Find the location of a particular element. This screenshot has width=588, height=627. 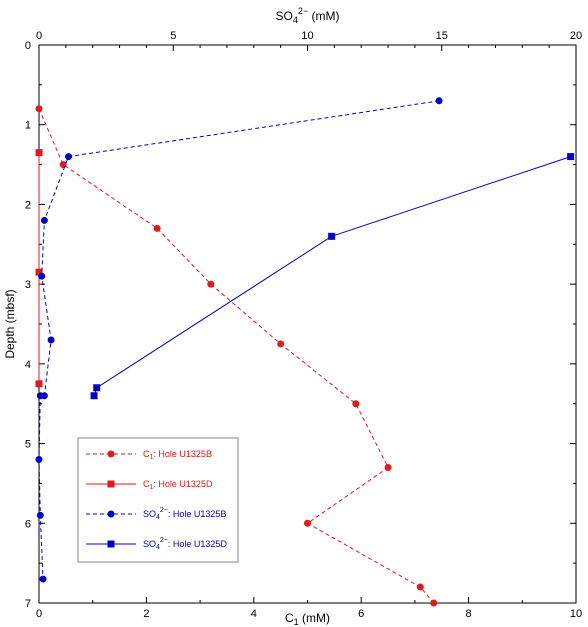

legend-entry: SO42−: Hole U1325D is located at coordinates (156, 544).